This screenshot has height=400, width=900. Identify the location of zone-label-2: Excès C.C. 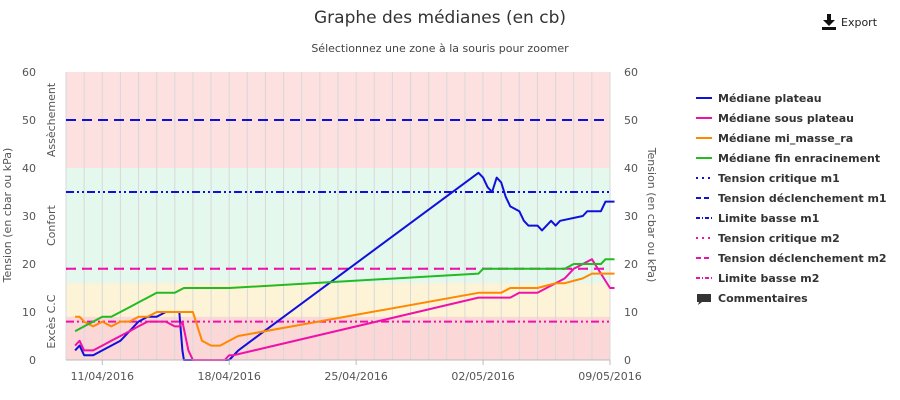
(51, 321).